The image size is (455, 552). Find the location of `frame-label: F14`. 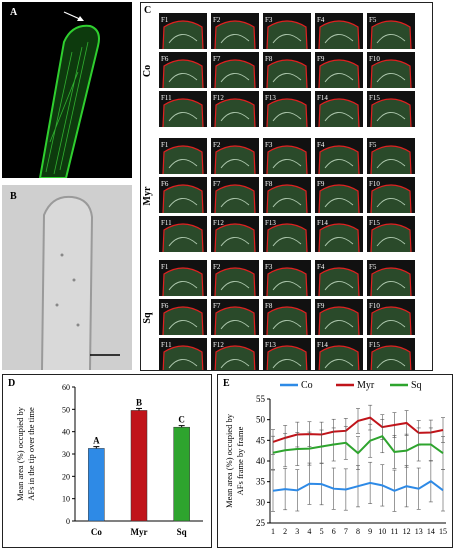

frame-label: F14 is located at coordinates (322, 98).